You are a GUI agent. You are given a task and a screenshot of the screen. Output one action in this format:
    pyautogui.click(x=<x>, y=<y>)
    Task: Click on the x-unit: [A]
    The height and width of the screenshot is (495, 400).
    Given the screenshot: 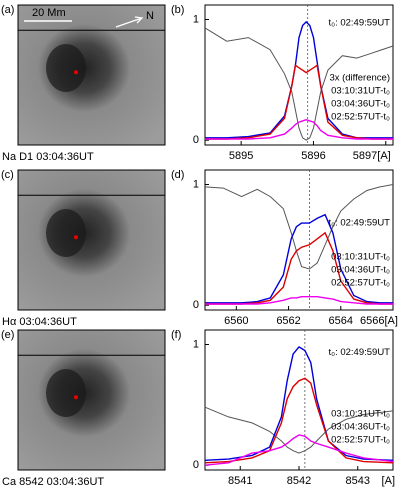 What is the action you would take?
    pyautogui.click(x=388, y=481)
    